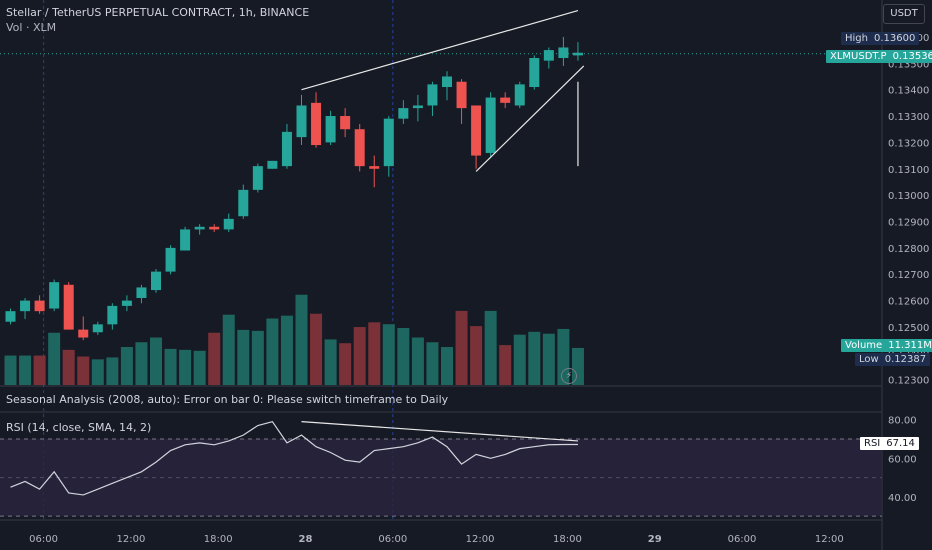  I want to click on rsi-trendline, so click(439, 431).